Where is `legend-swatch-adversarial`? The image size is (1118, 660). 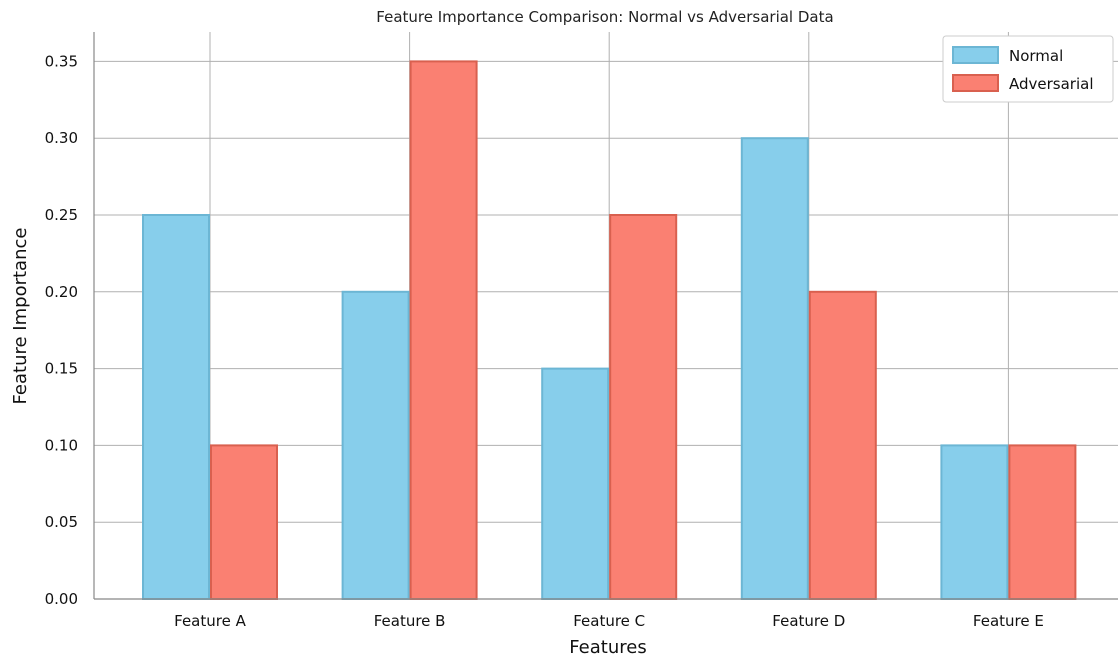
legend-swatch-adversarial is located at coordinates (975, 83).